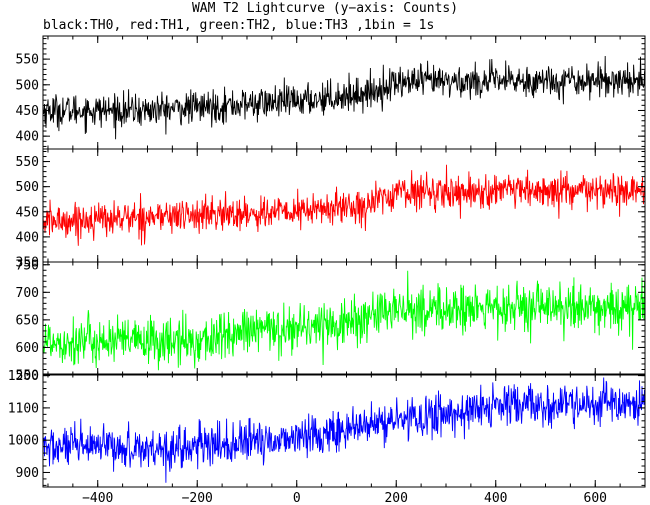 The image size is (650, 505). I want to click on chart-title: WAM T2 Lightcurve (y−axis: Counts), so click(325, 8).